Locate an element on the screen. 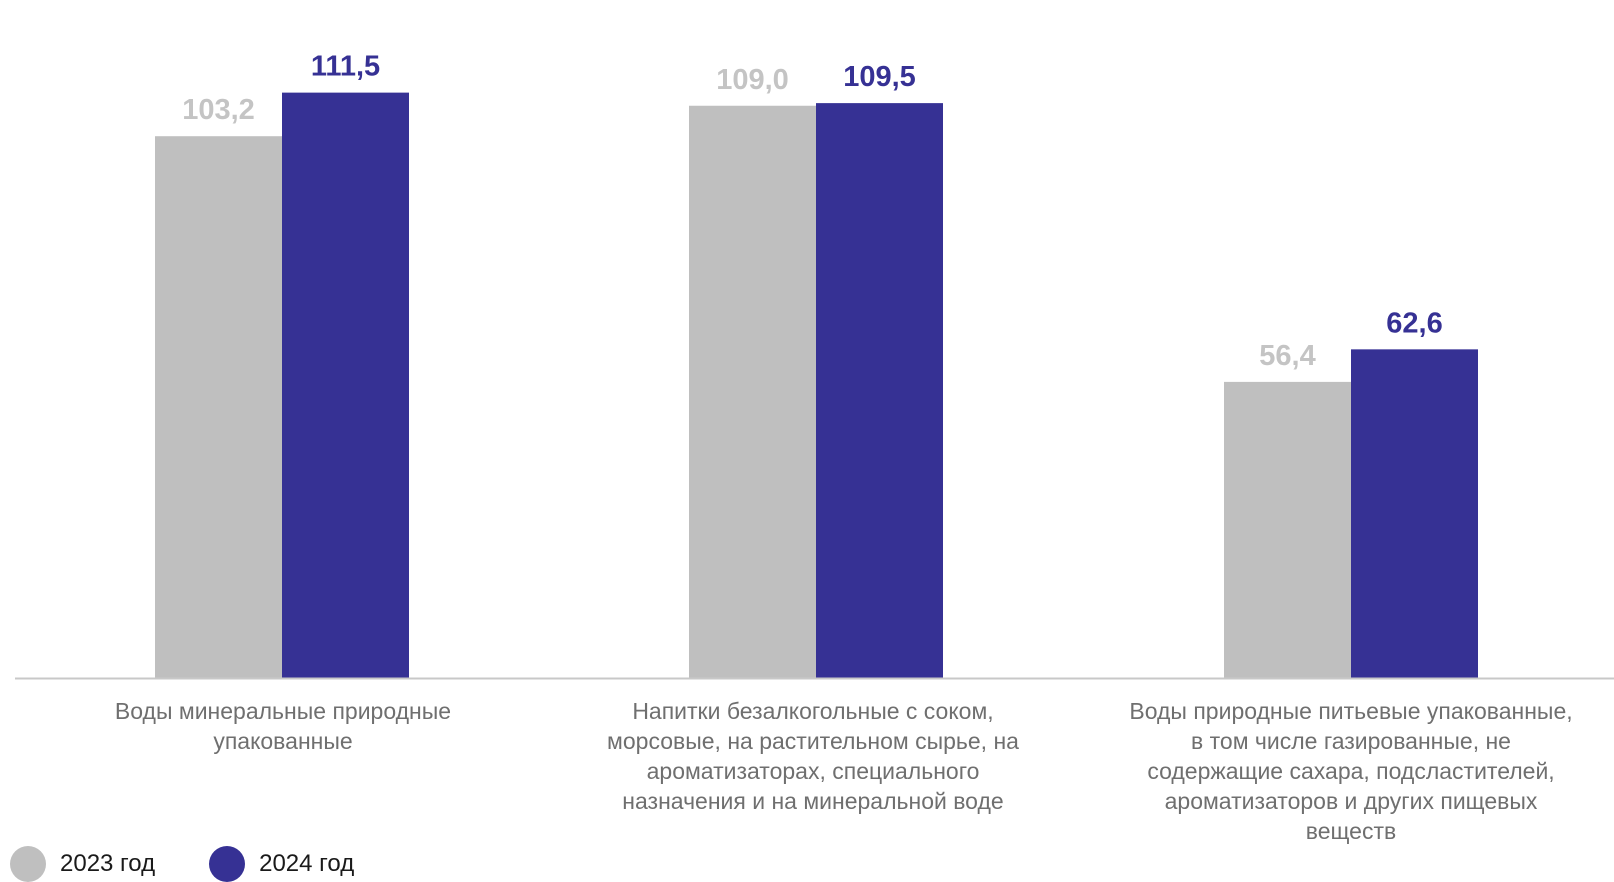 The image size is (1614, 882). legend-swatch-2023 is located at coordinates (28, 863).